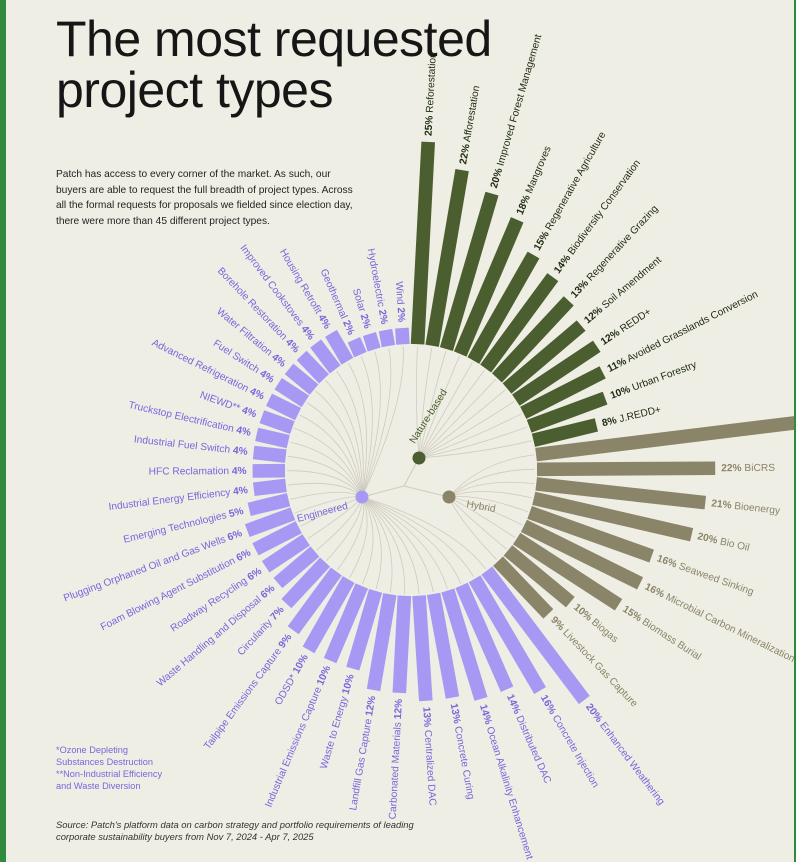 Image resolution: width=796 pixels, height=862 pixels. What do you see at coordinates (269, 487) in the screenshot?
I see `bar-industrial-energy-efficiency` at bounding box center [269, 487].